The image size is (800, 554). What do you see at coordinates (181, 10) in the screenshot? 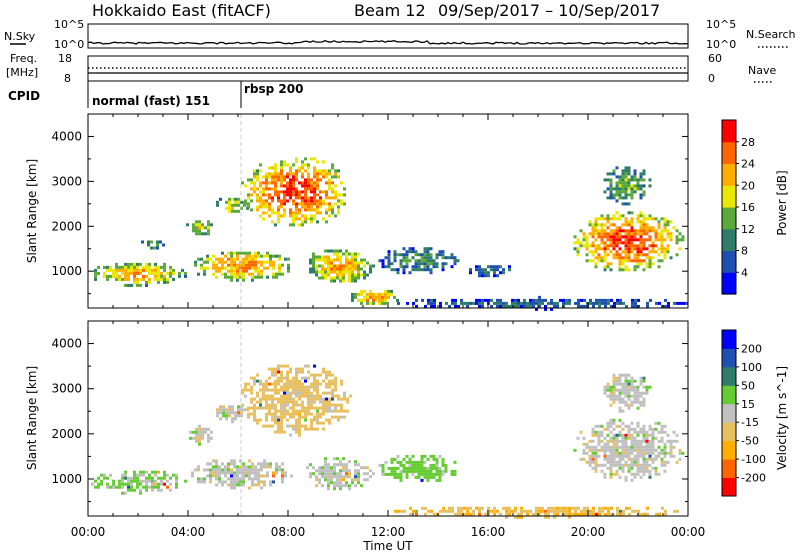
I see `radar-title: Hokkaido East (fitACF)` at bounding box center [181, 10].